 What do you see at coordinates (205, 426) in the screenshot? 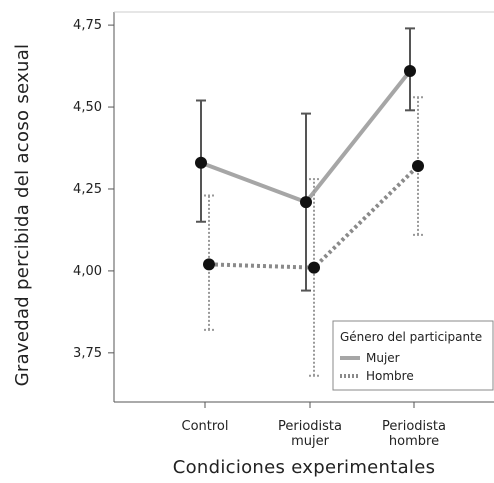
I see `x-tick-label: Control` at bounding box center [205, 426].